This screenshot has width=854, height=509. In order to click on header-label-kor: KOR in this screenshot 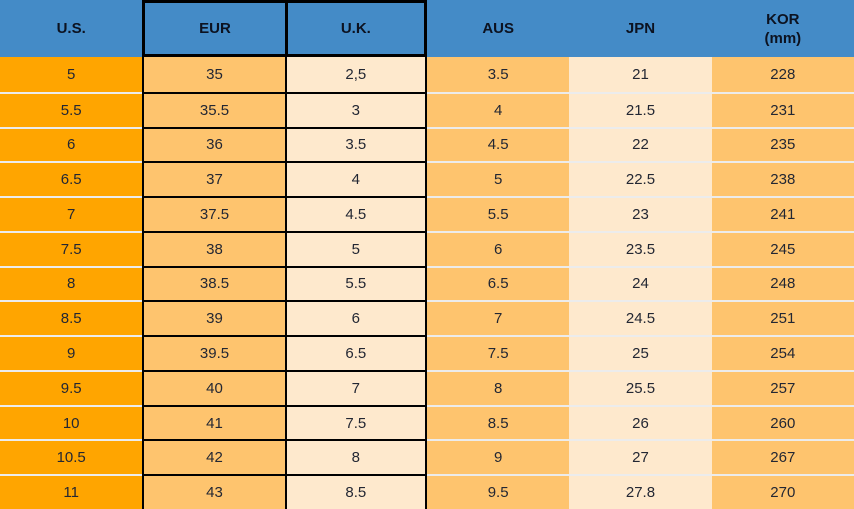, I will do `click(783, 19)`.